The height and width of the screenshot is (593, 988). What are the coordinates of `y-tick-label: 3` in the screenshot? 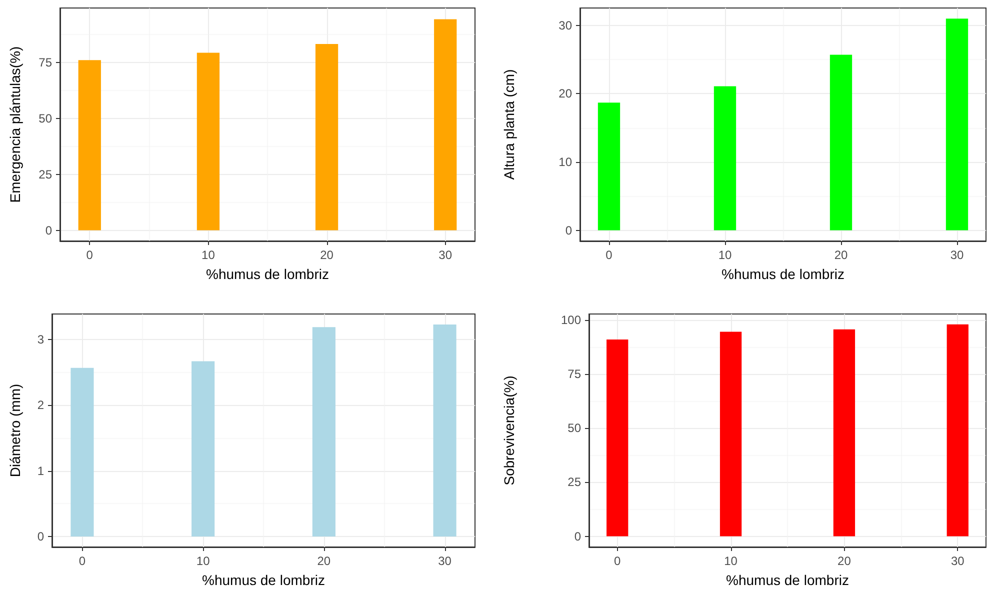 It's located at (40, 339).